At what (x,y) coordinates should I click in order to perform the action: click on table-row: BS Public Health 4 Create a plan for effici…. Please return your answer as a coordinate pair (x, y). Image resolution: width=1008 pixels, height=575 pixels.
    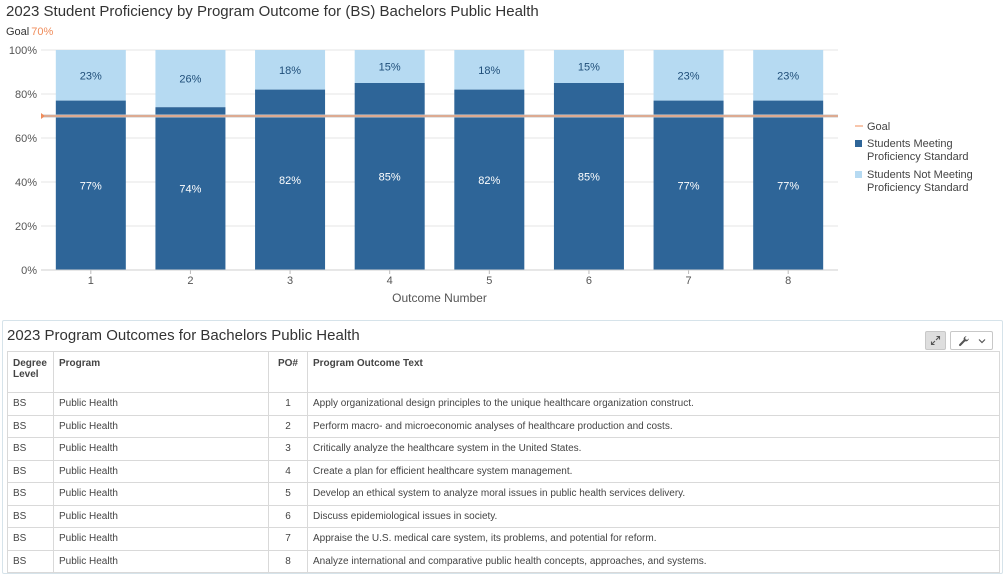
    Looking at the image, I should click on (503, 471).